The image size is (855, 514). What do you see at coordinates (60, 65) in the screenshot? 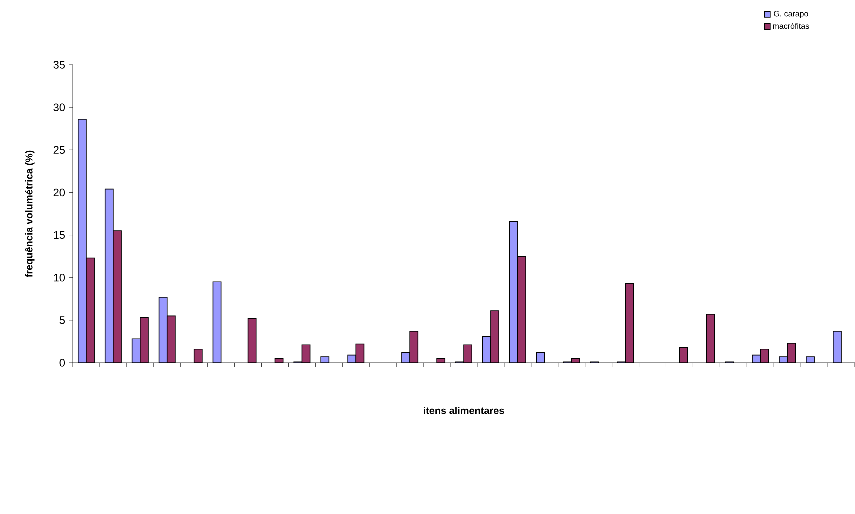
I see `y-tick-label: 35` at bounding box center [60, 65].